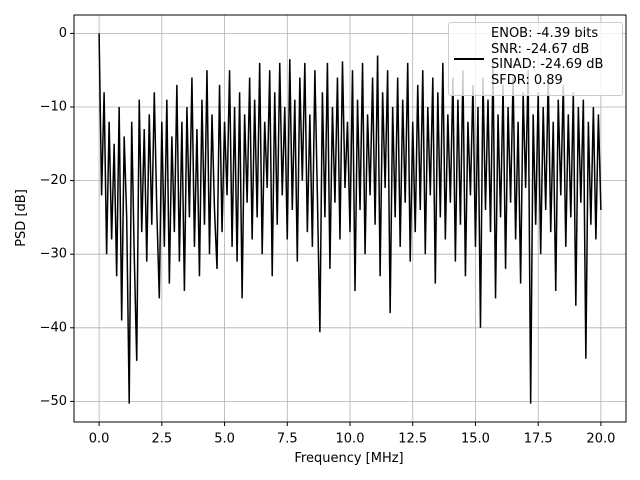 Image resolution: width=640 pixels, height=480 pixels. Describe the element at coordinates (53, 254) in the screenshot. I see `y-tick-label: −30` at that location.